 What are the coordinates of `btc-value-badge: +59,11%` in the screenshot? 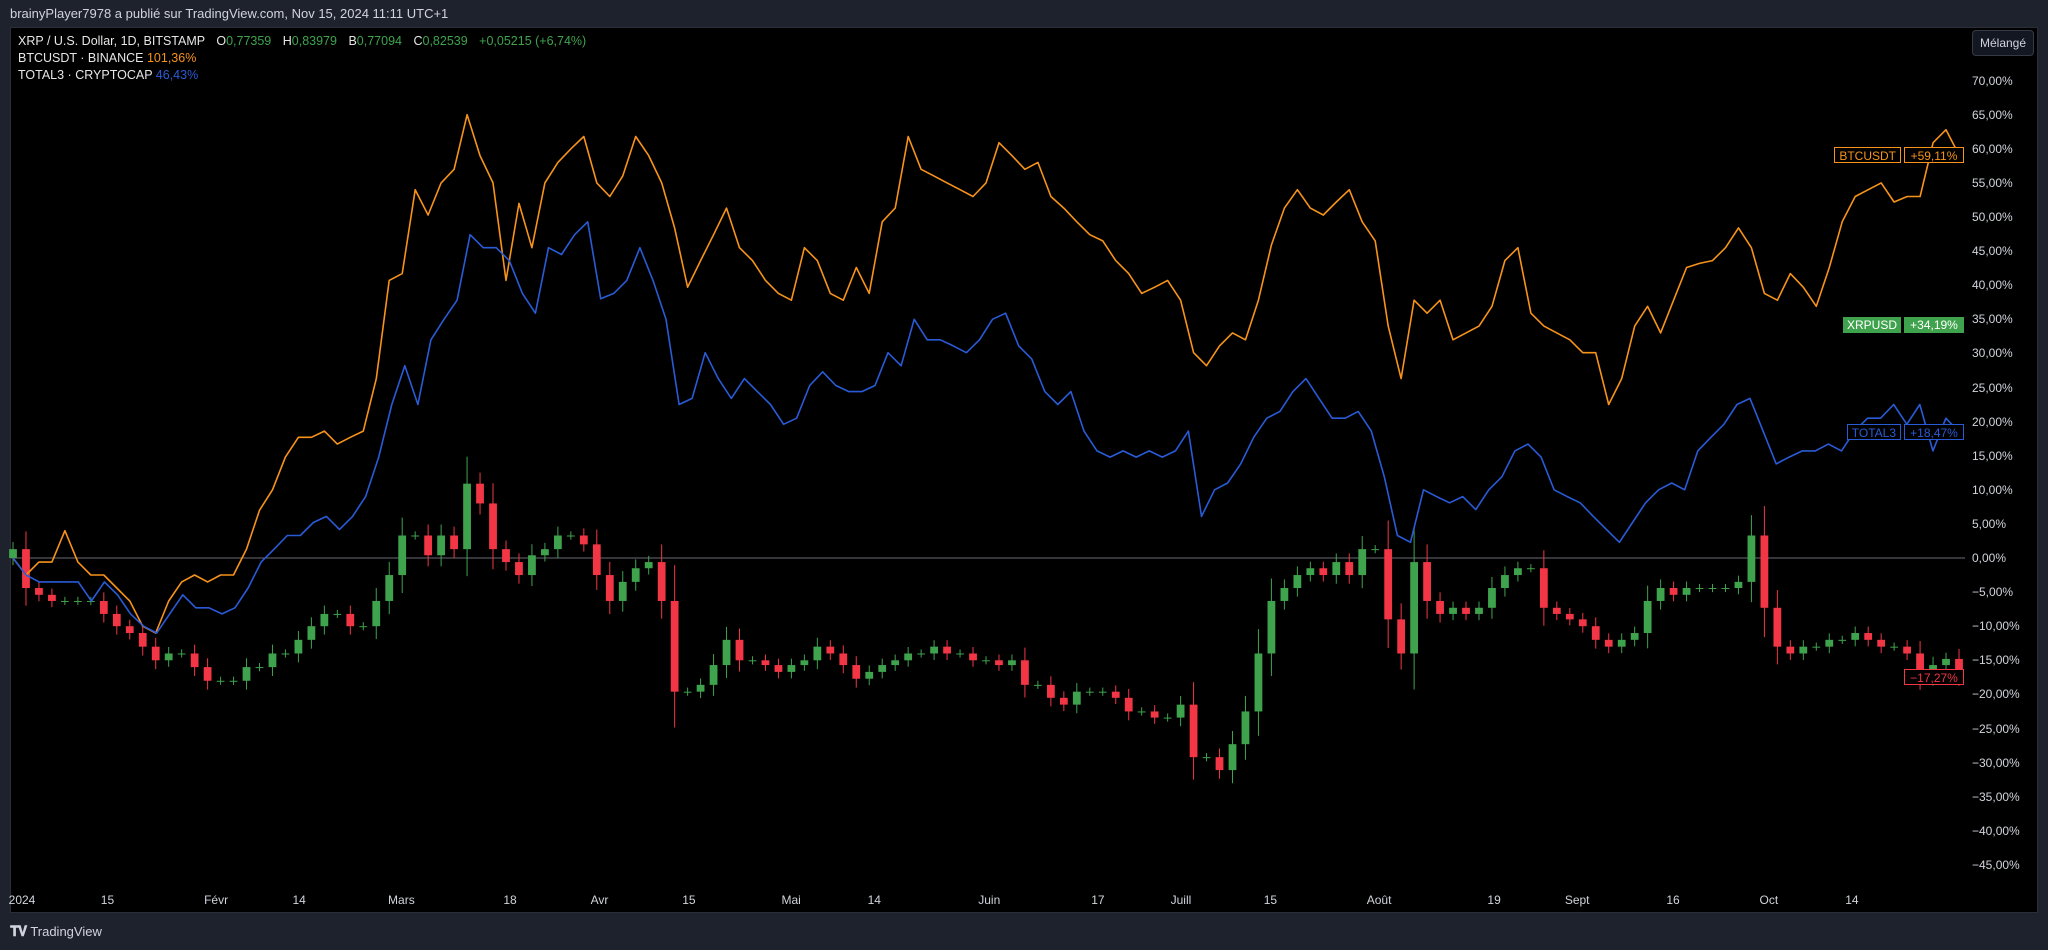 It's located at (1934, 155).